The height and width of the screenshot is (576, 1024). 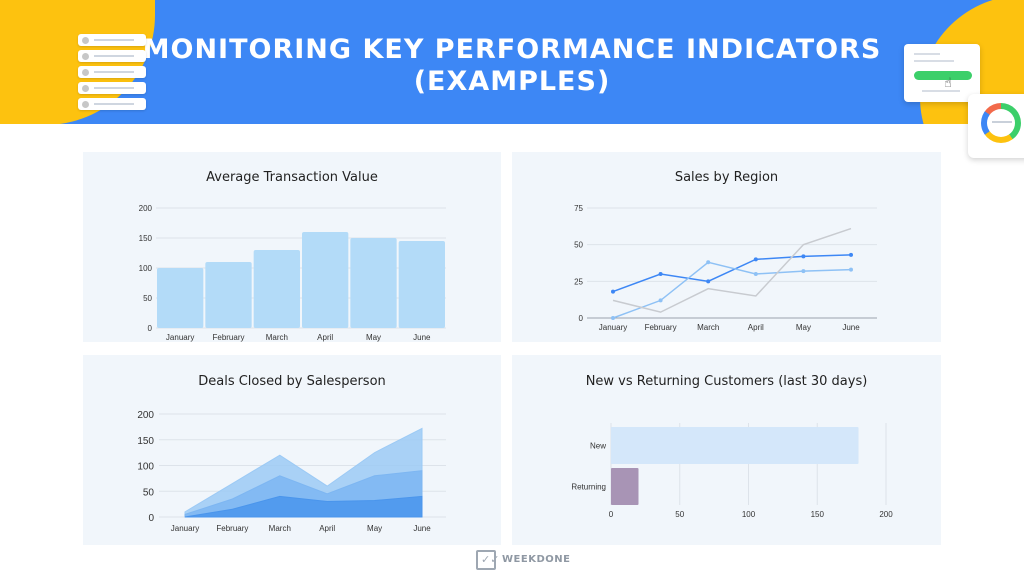 What do you see at coordinates (588, 487) in the screenshot?
I see `y-tick-label: Returning` at bounding box center [588, 487].